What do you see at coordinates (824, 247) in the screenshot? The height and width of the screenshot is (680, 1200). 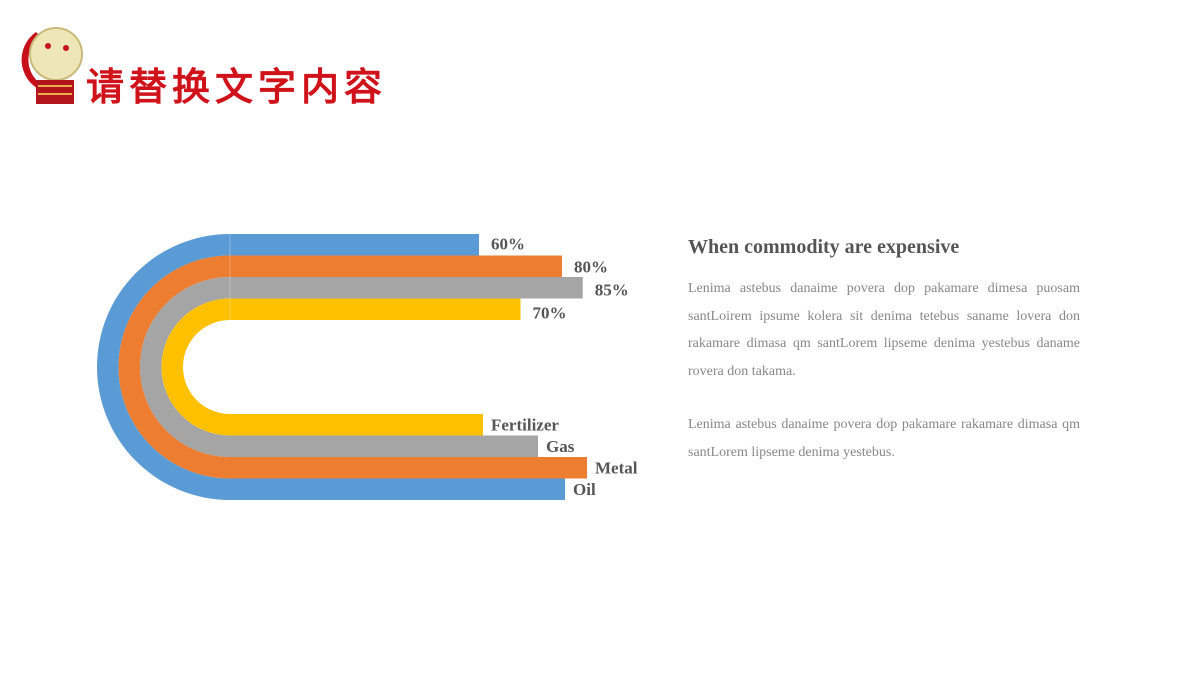 I see `heading: When commodity are expensive` at bounding box center [824, 247].